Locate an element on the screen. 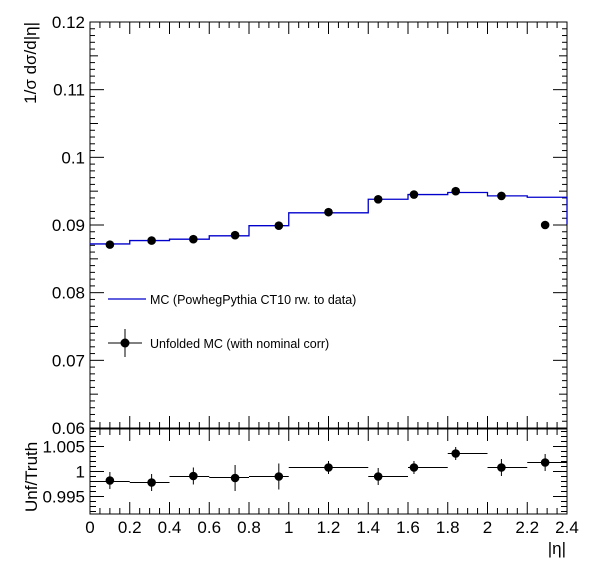 This screenshot has height=572, width=596. x-tick-label: 2 is located at coordinates (487, 527).